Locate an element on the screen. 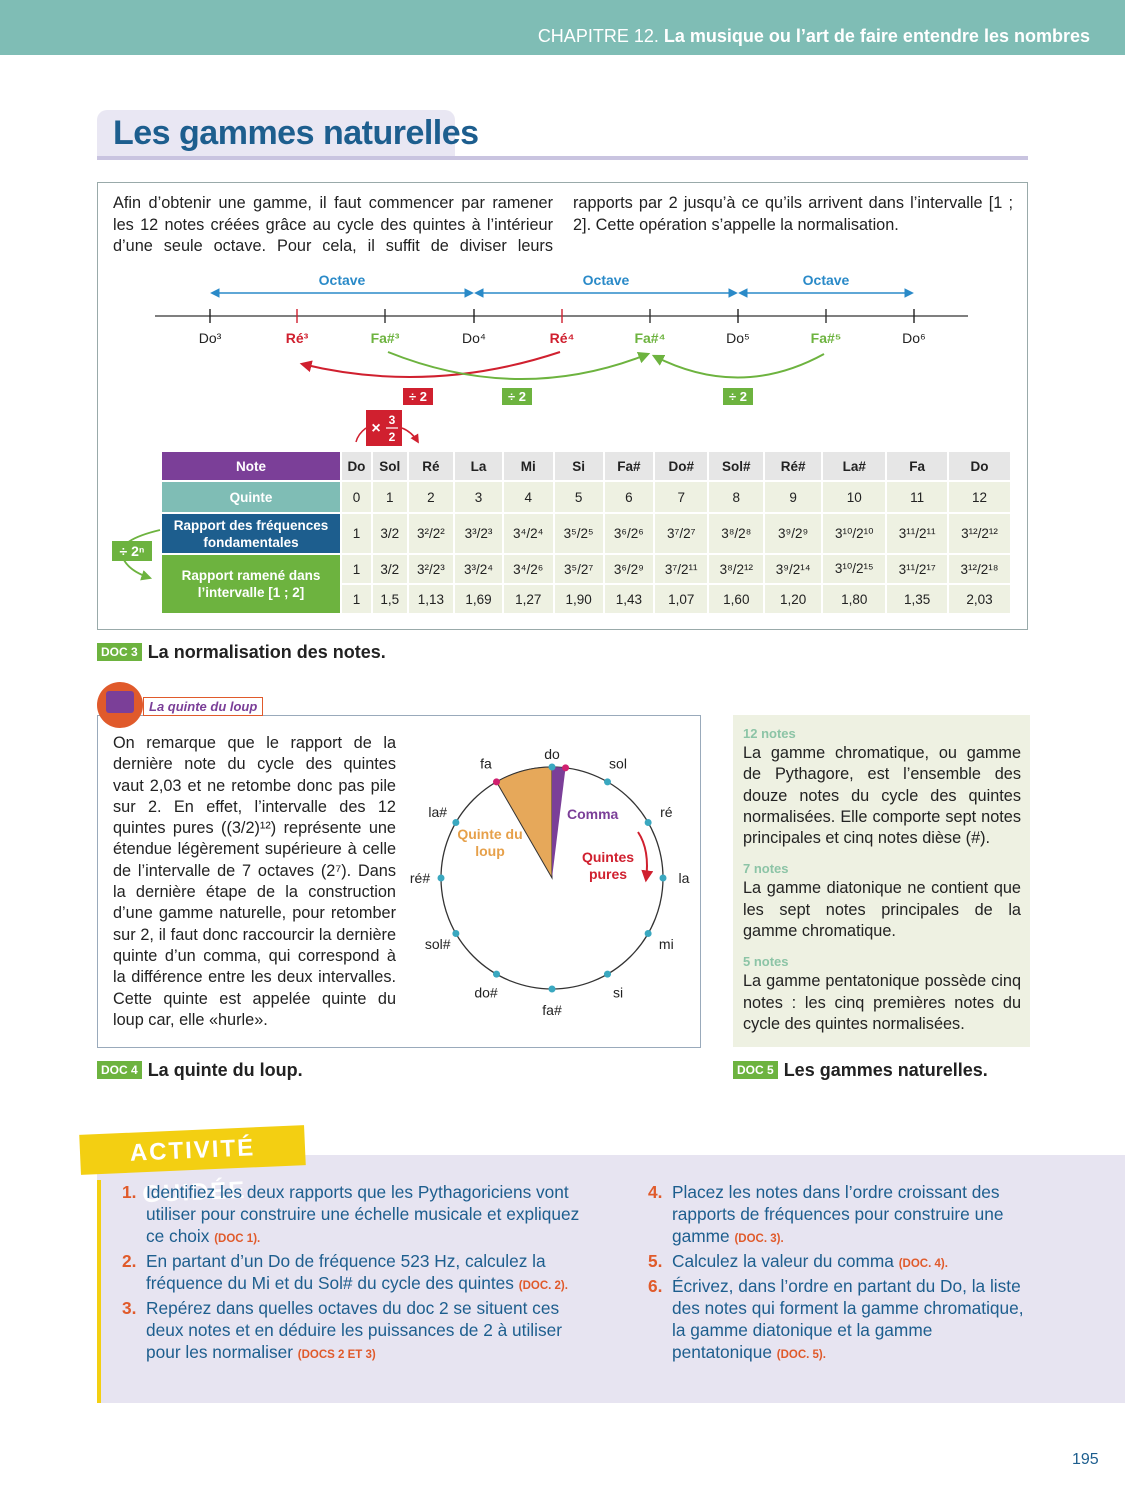  section-heading: 7 notes is located at coordinates (766, 869).